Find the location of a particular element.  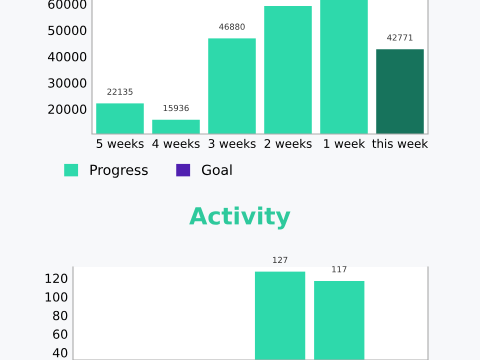

x-tick-label: 4 weeks is located at coordinates (176, 143).